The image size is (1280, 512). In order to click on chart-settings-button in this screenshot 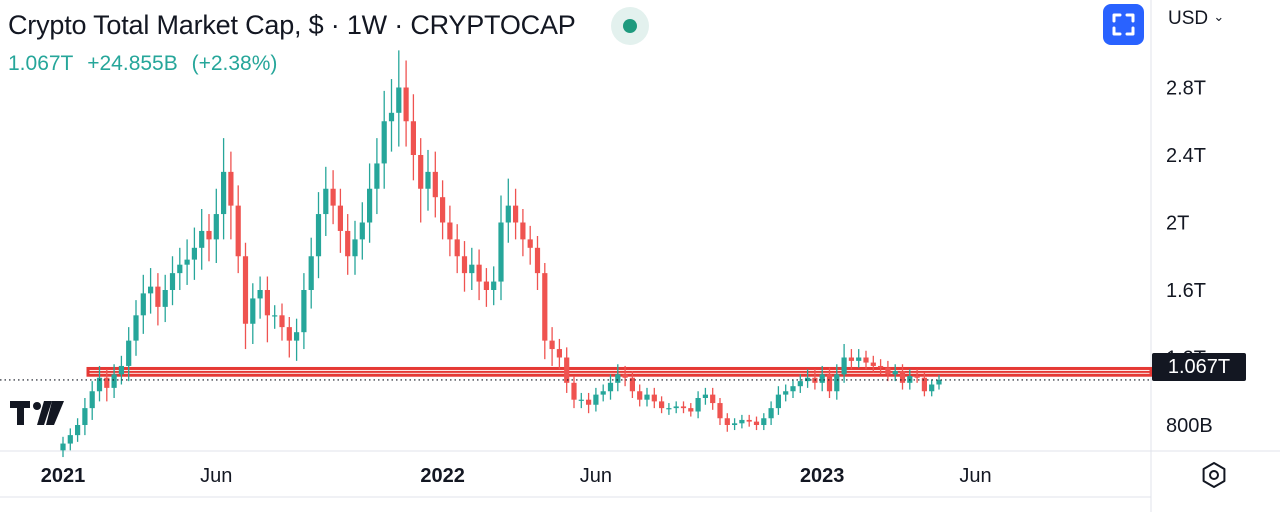, I will do `click(1214, 475)`.